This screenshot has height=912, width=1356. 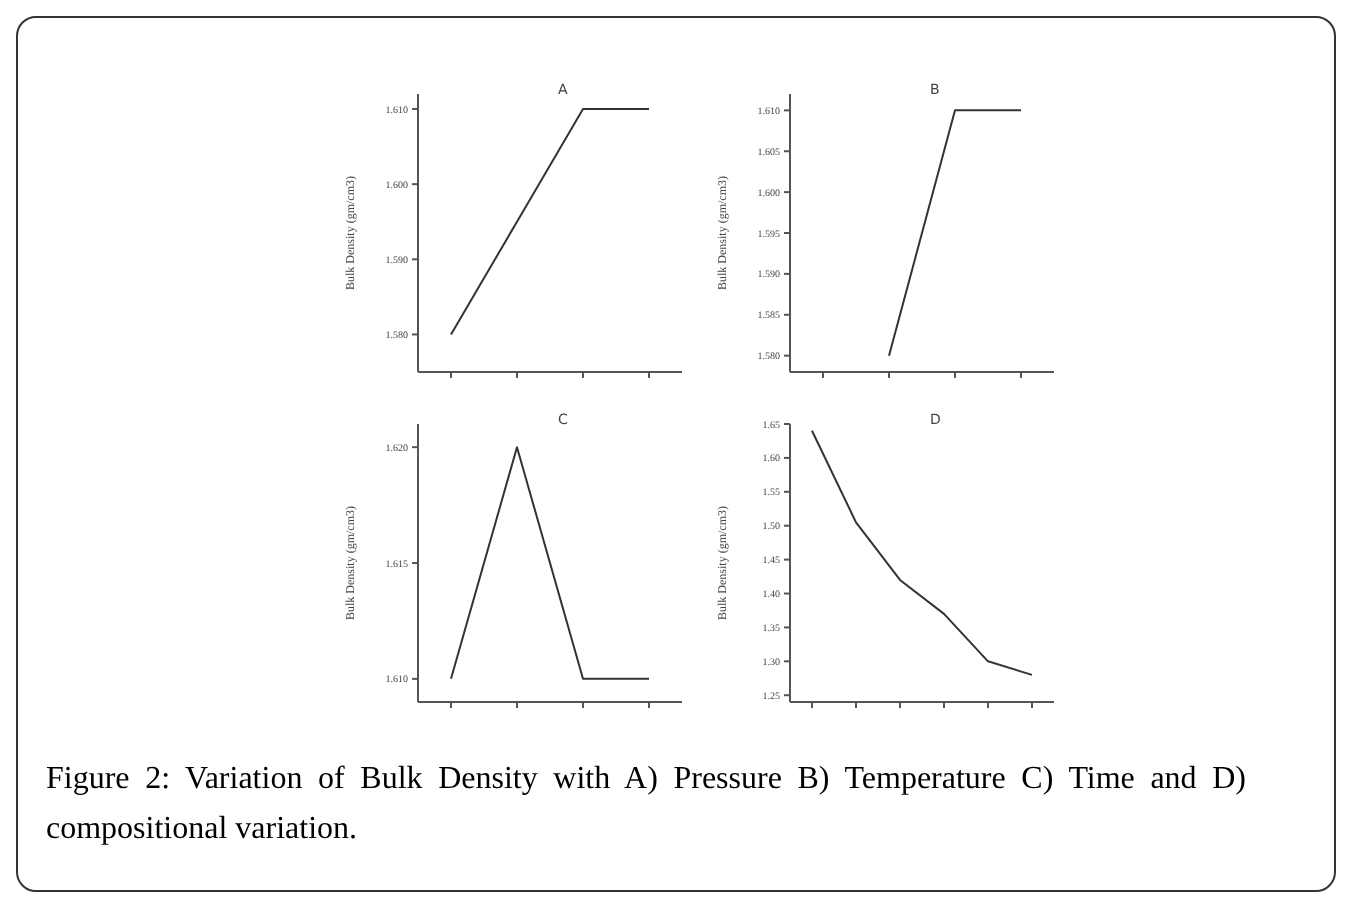 What do you see at coordinates (646, 805) in the screenshot?
I see `caption: Figure 2: Variation of Bulk Density with A) Pressure B) Temperature C) Time and D) compositional variation.` at bounding box center [646, 805].